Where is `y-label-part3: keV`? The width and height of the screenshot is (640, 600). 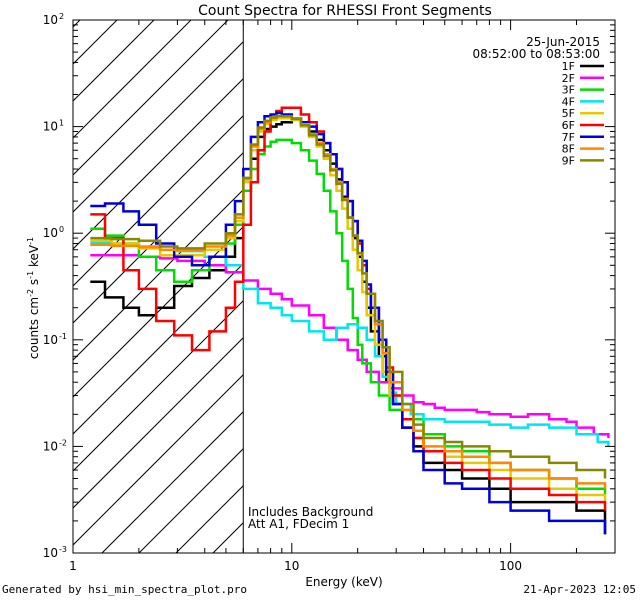 y-label-part3: keV is located at coordinates (34, 257).